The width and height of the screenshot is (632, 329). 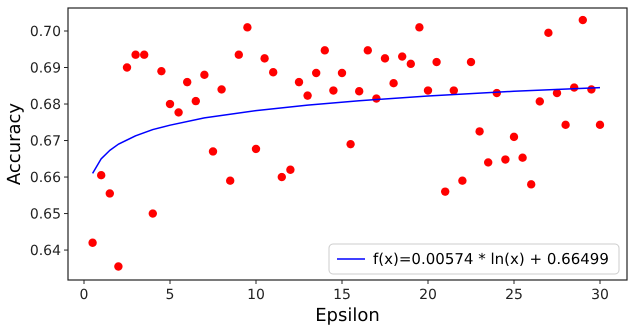 I want to click on y-tick-label: 0.68, so click(x=45, y=105).